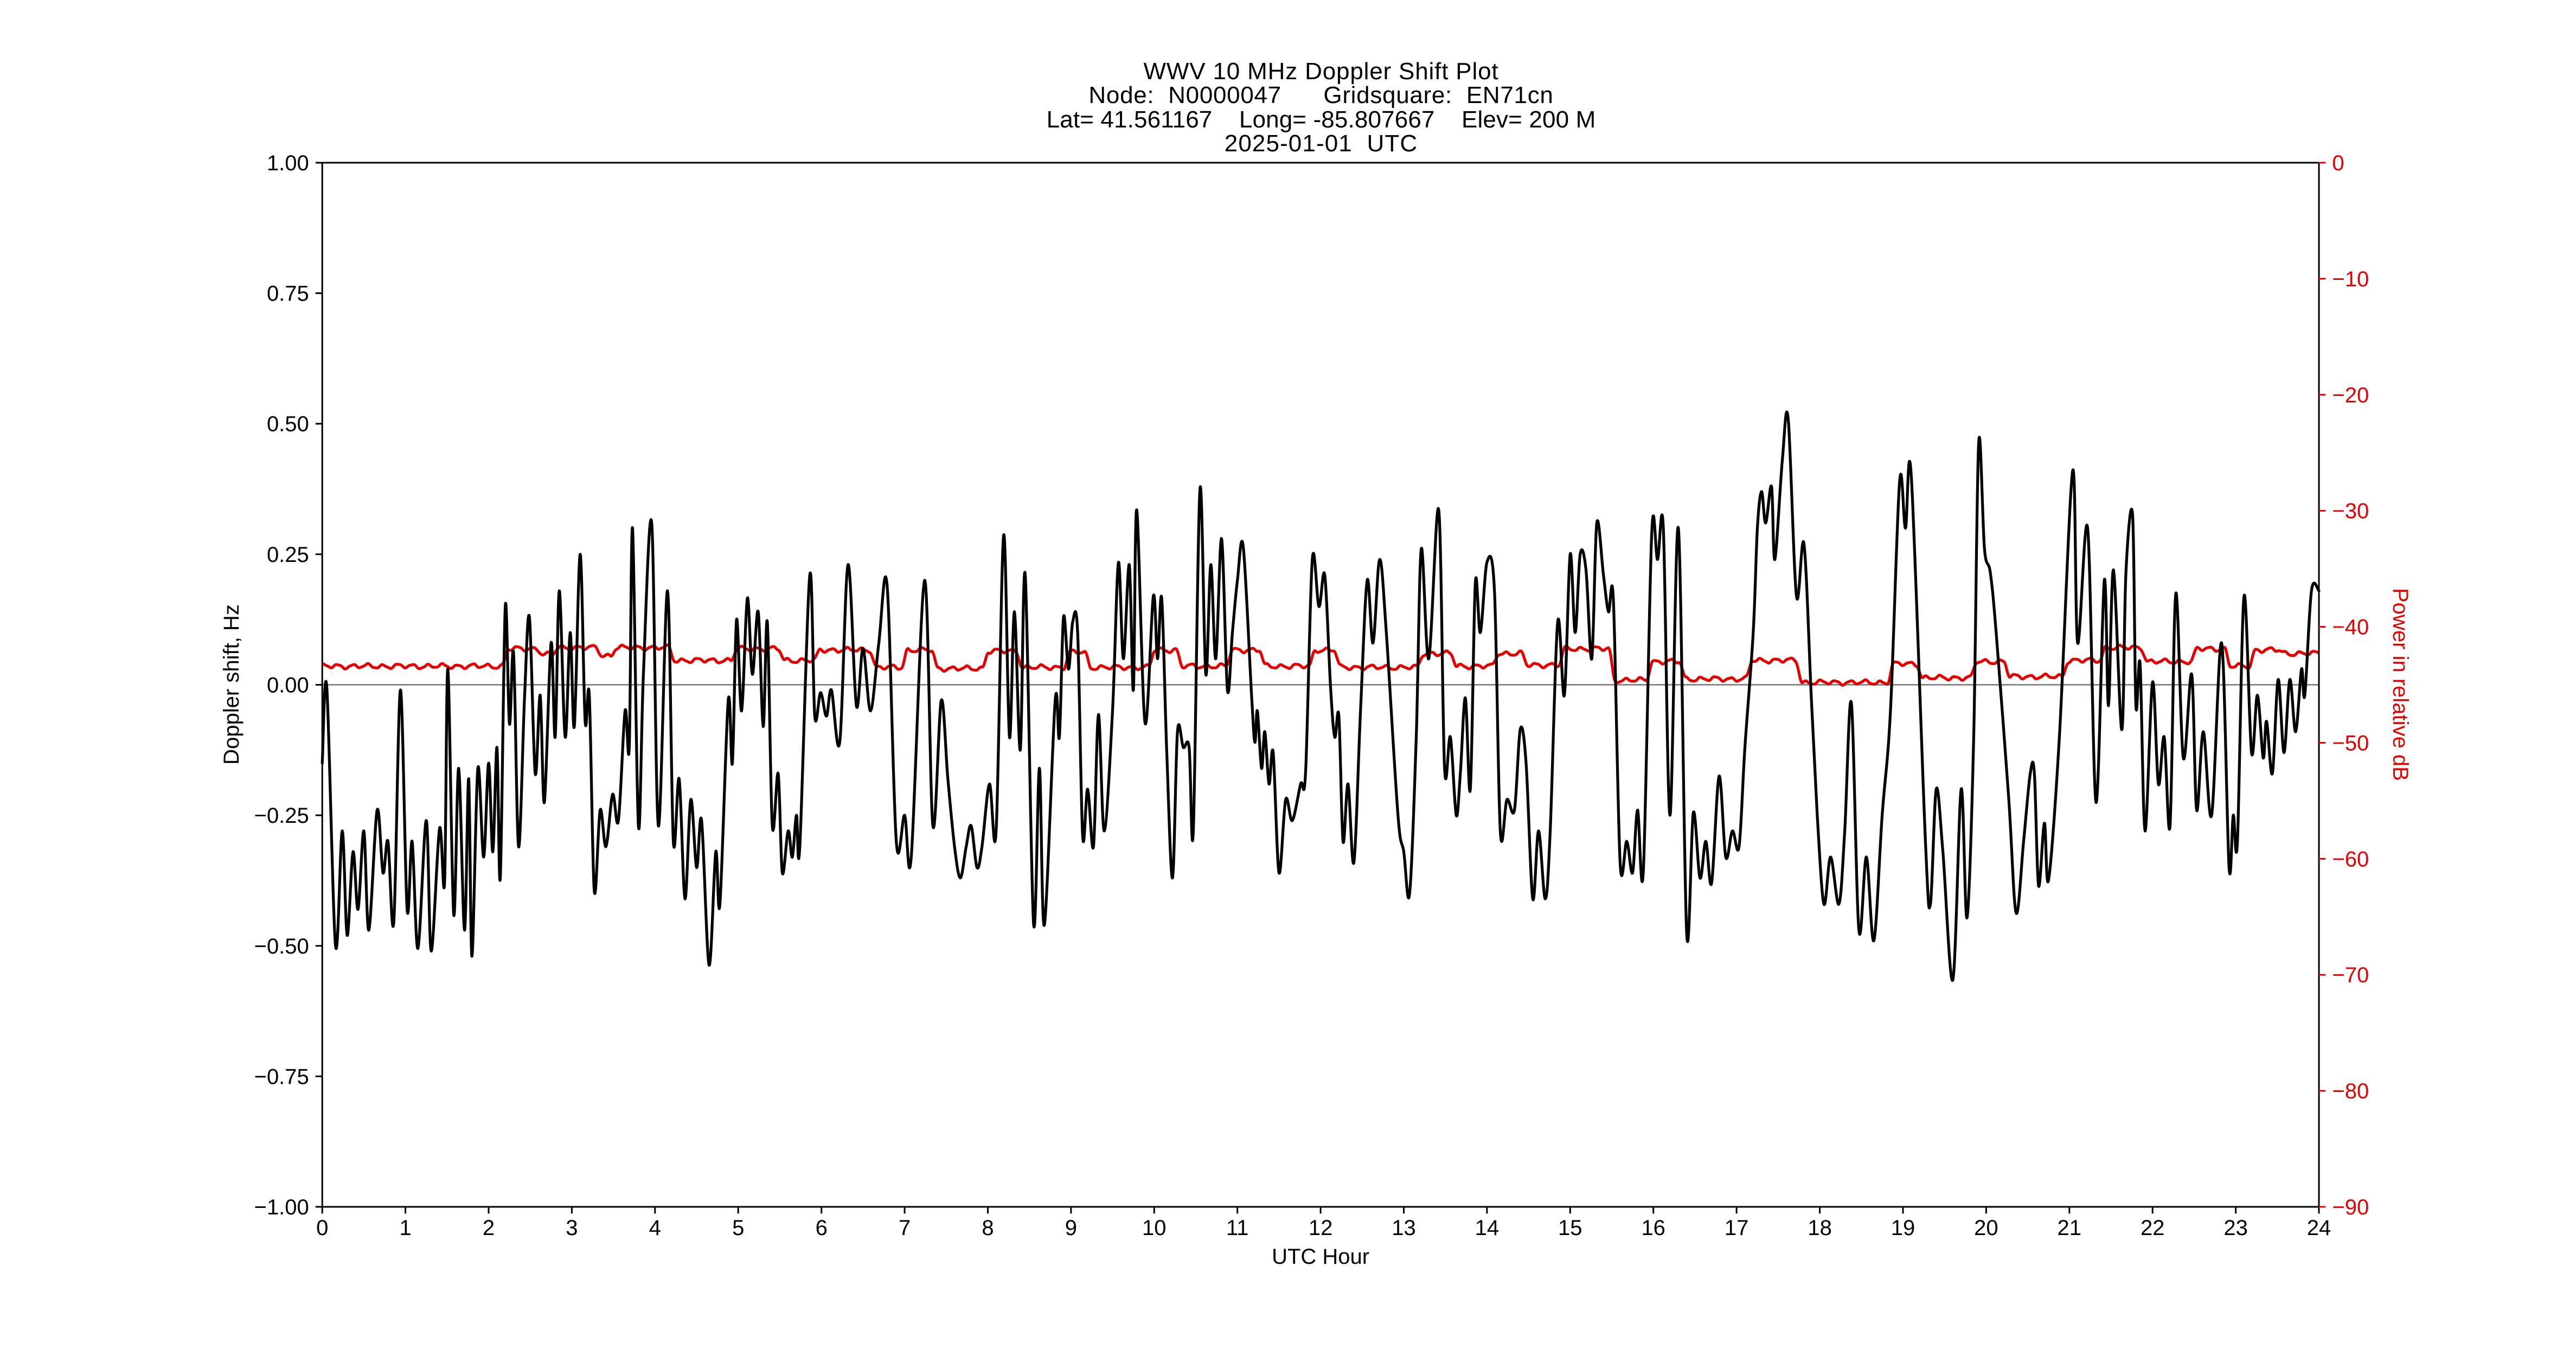 The height and width of the screenshot is (1356, 2576). I want to click on svg-text: 22, so click(2153, 1228).